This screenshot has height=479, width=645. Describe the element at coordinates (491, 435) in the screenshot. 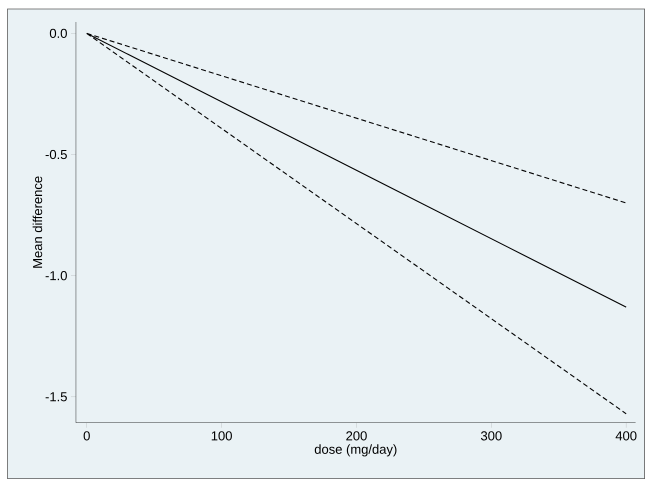

I see `x-tick-label: 300` at that location.